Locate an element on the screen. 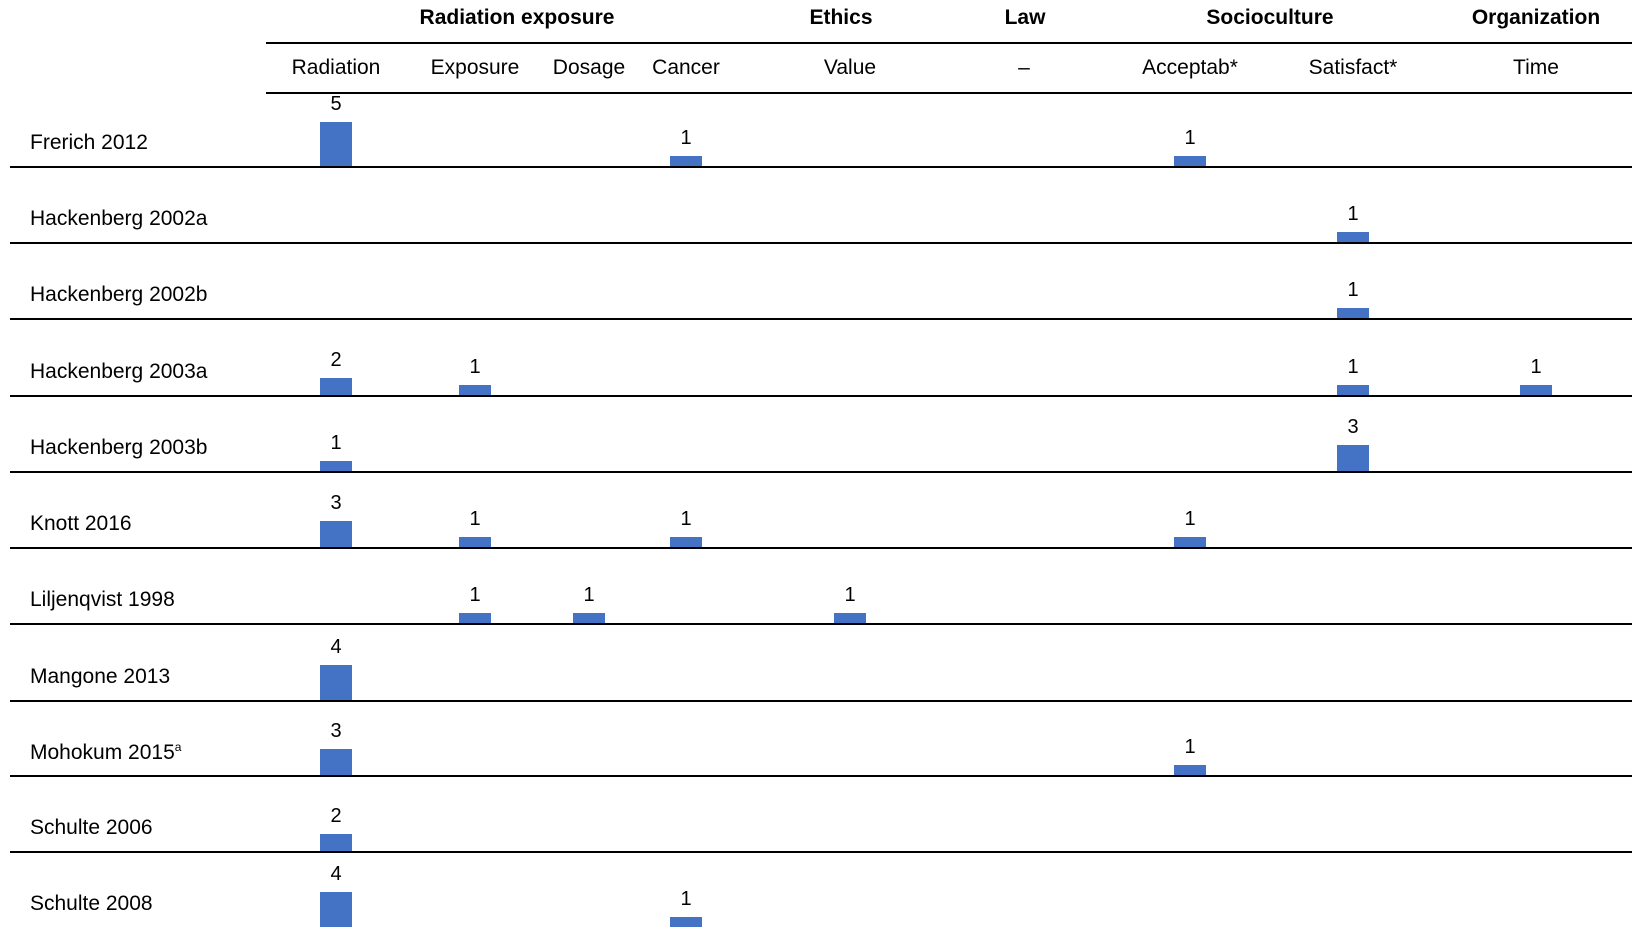 The image size is (1632, 927). group-header-organization: Organization is located at coordinates (1536, 17).